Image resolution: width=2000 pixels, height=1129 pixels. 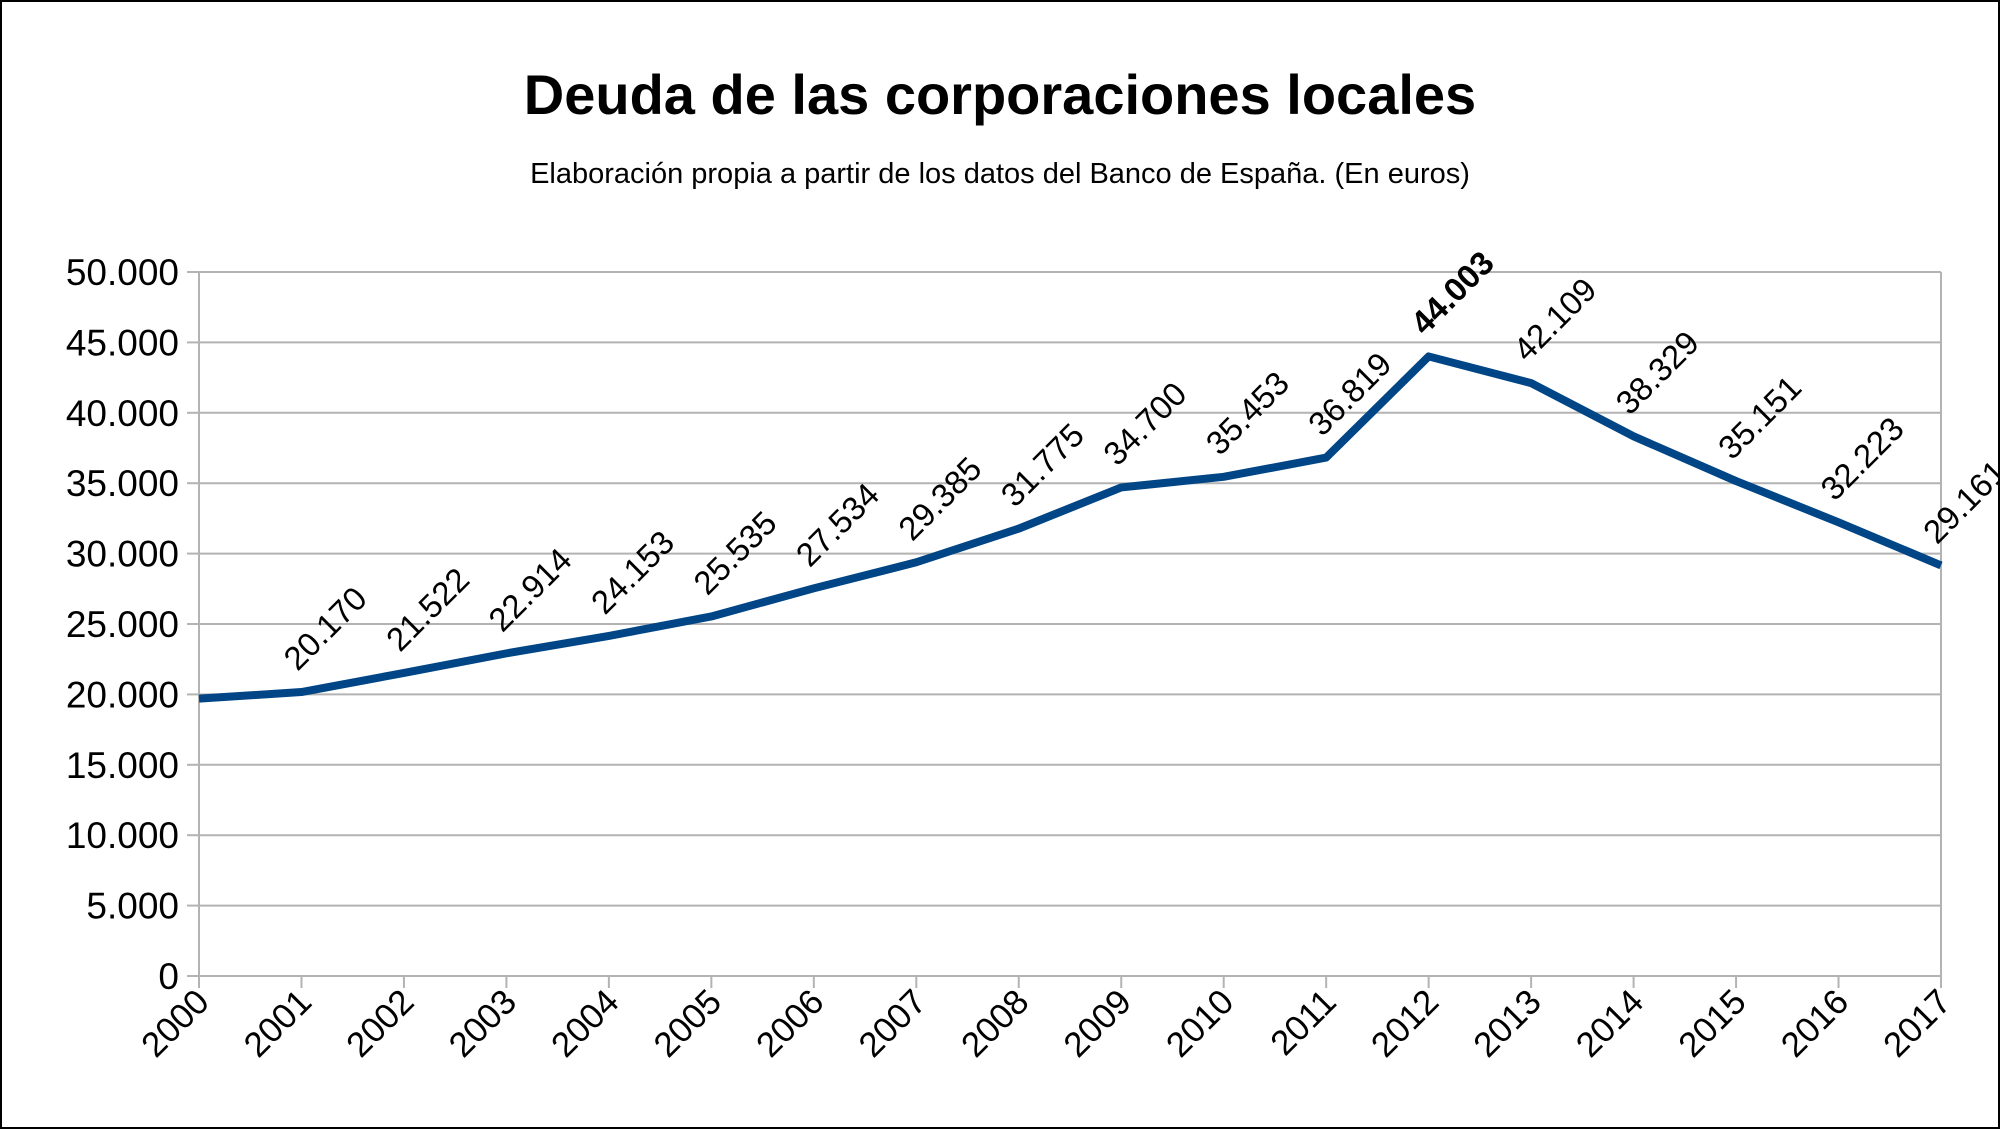 I want to click on x-tick-label: 2010, so click(x=1200, y=1023).